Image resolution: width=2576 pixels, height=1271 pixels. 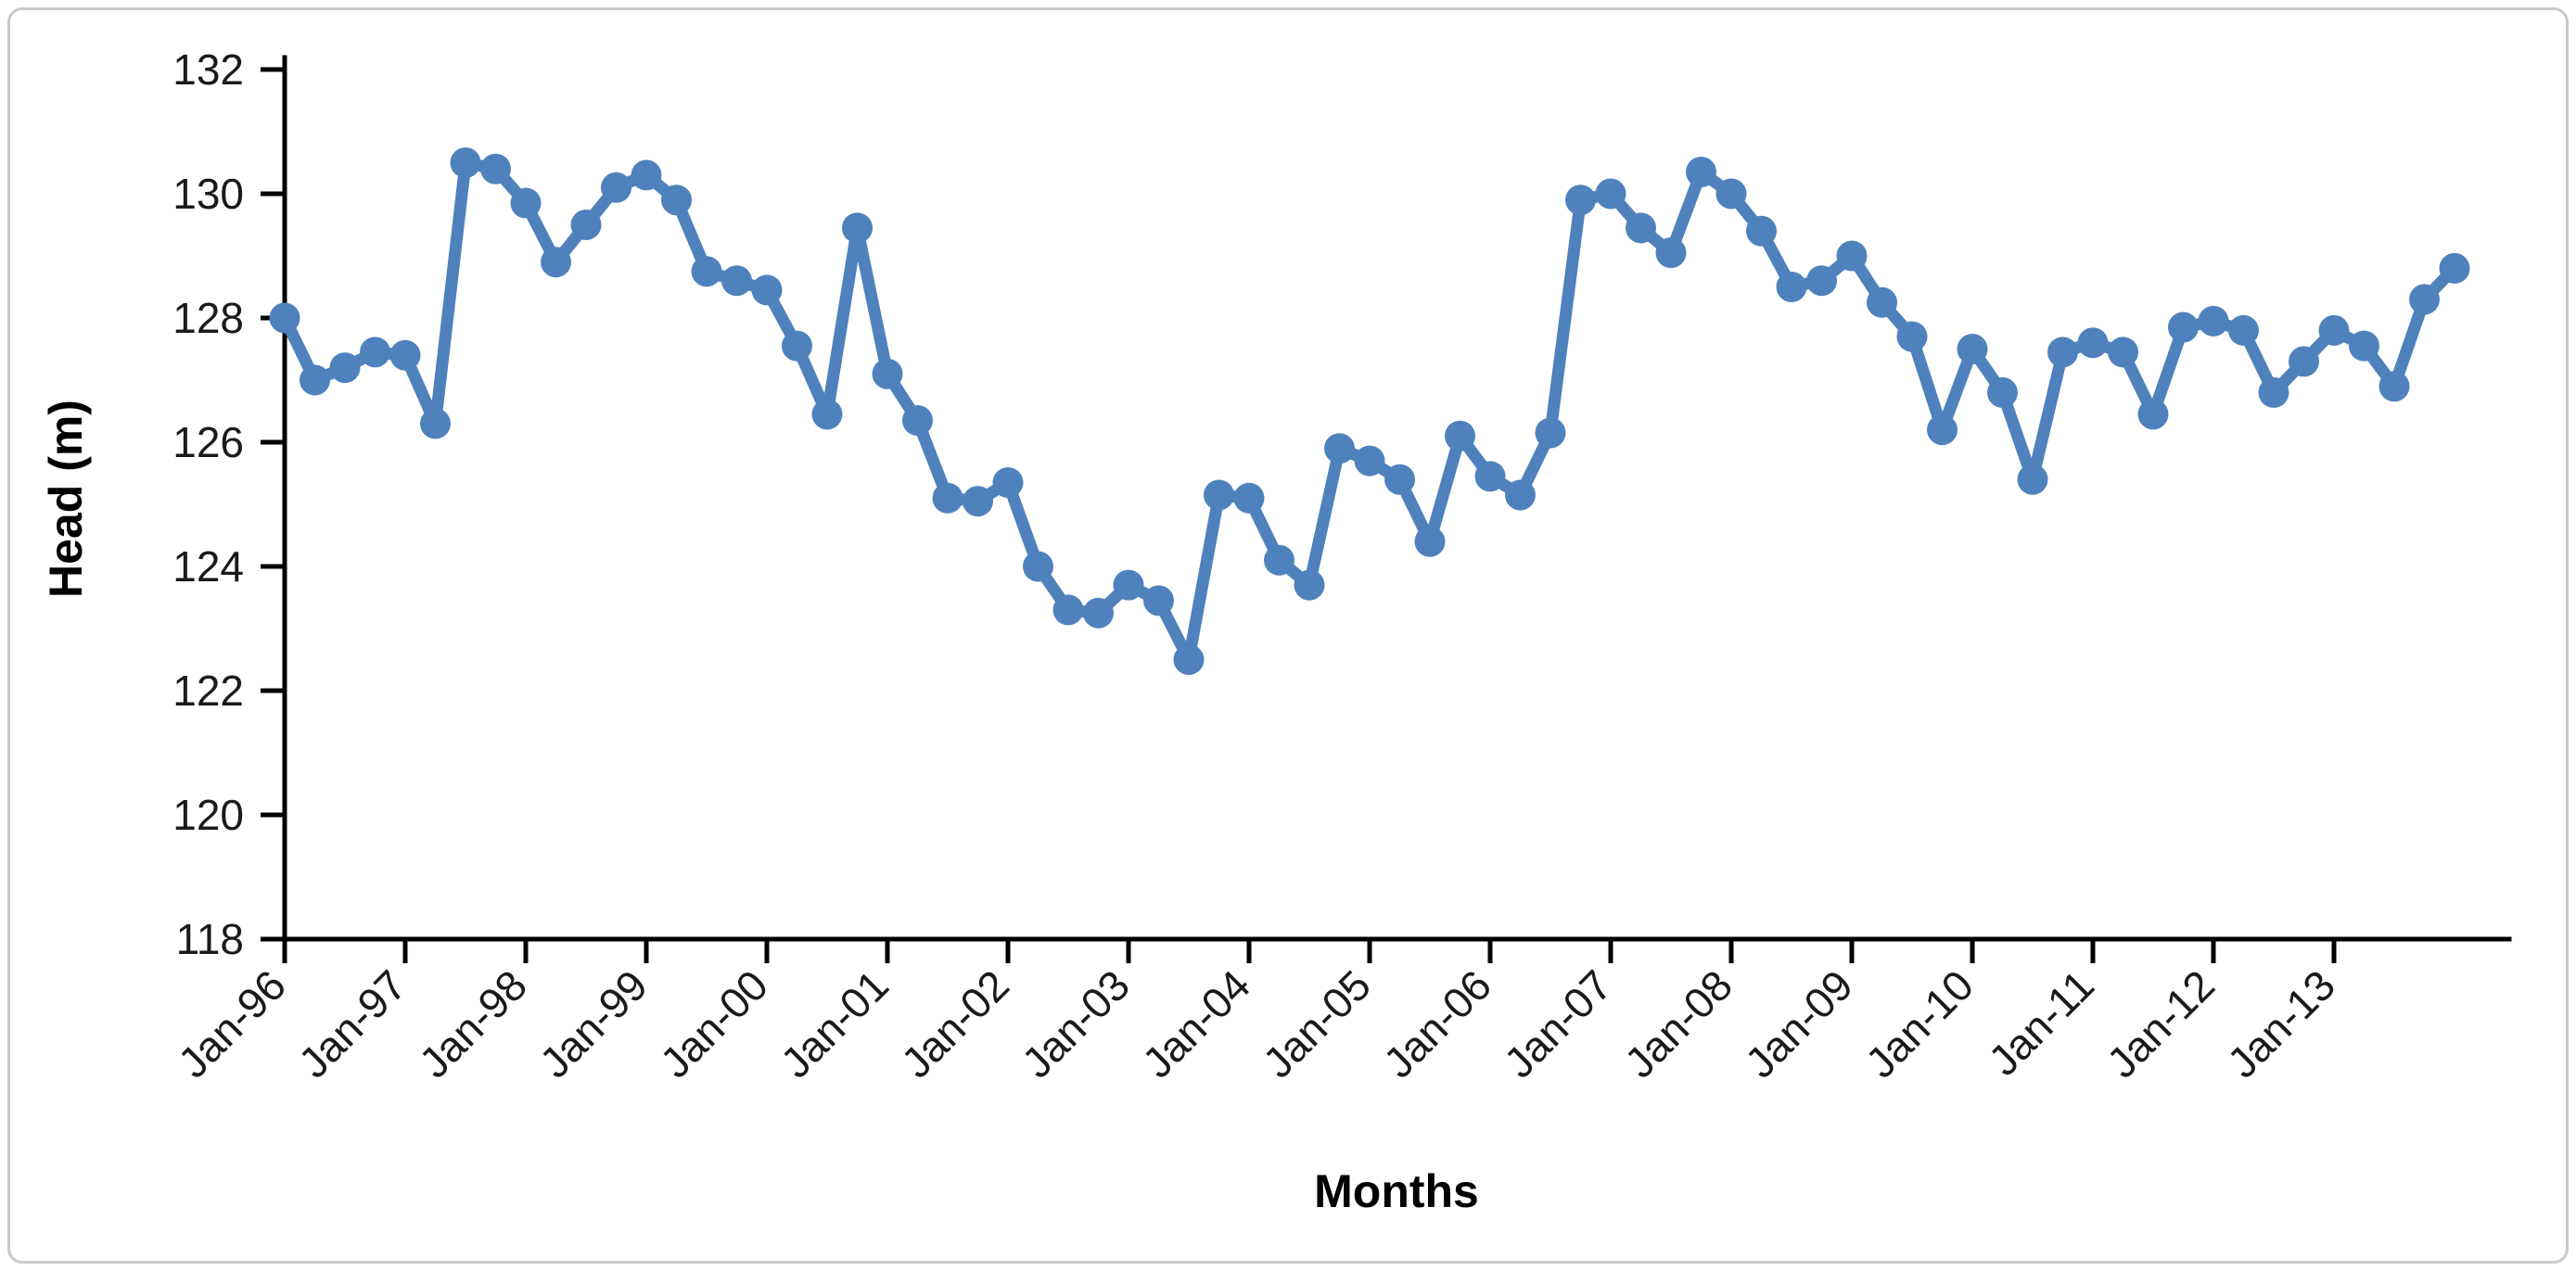 I want to click on x-tick-label: Jan-99, so click(x=593, y=1023).